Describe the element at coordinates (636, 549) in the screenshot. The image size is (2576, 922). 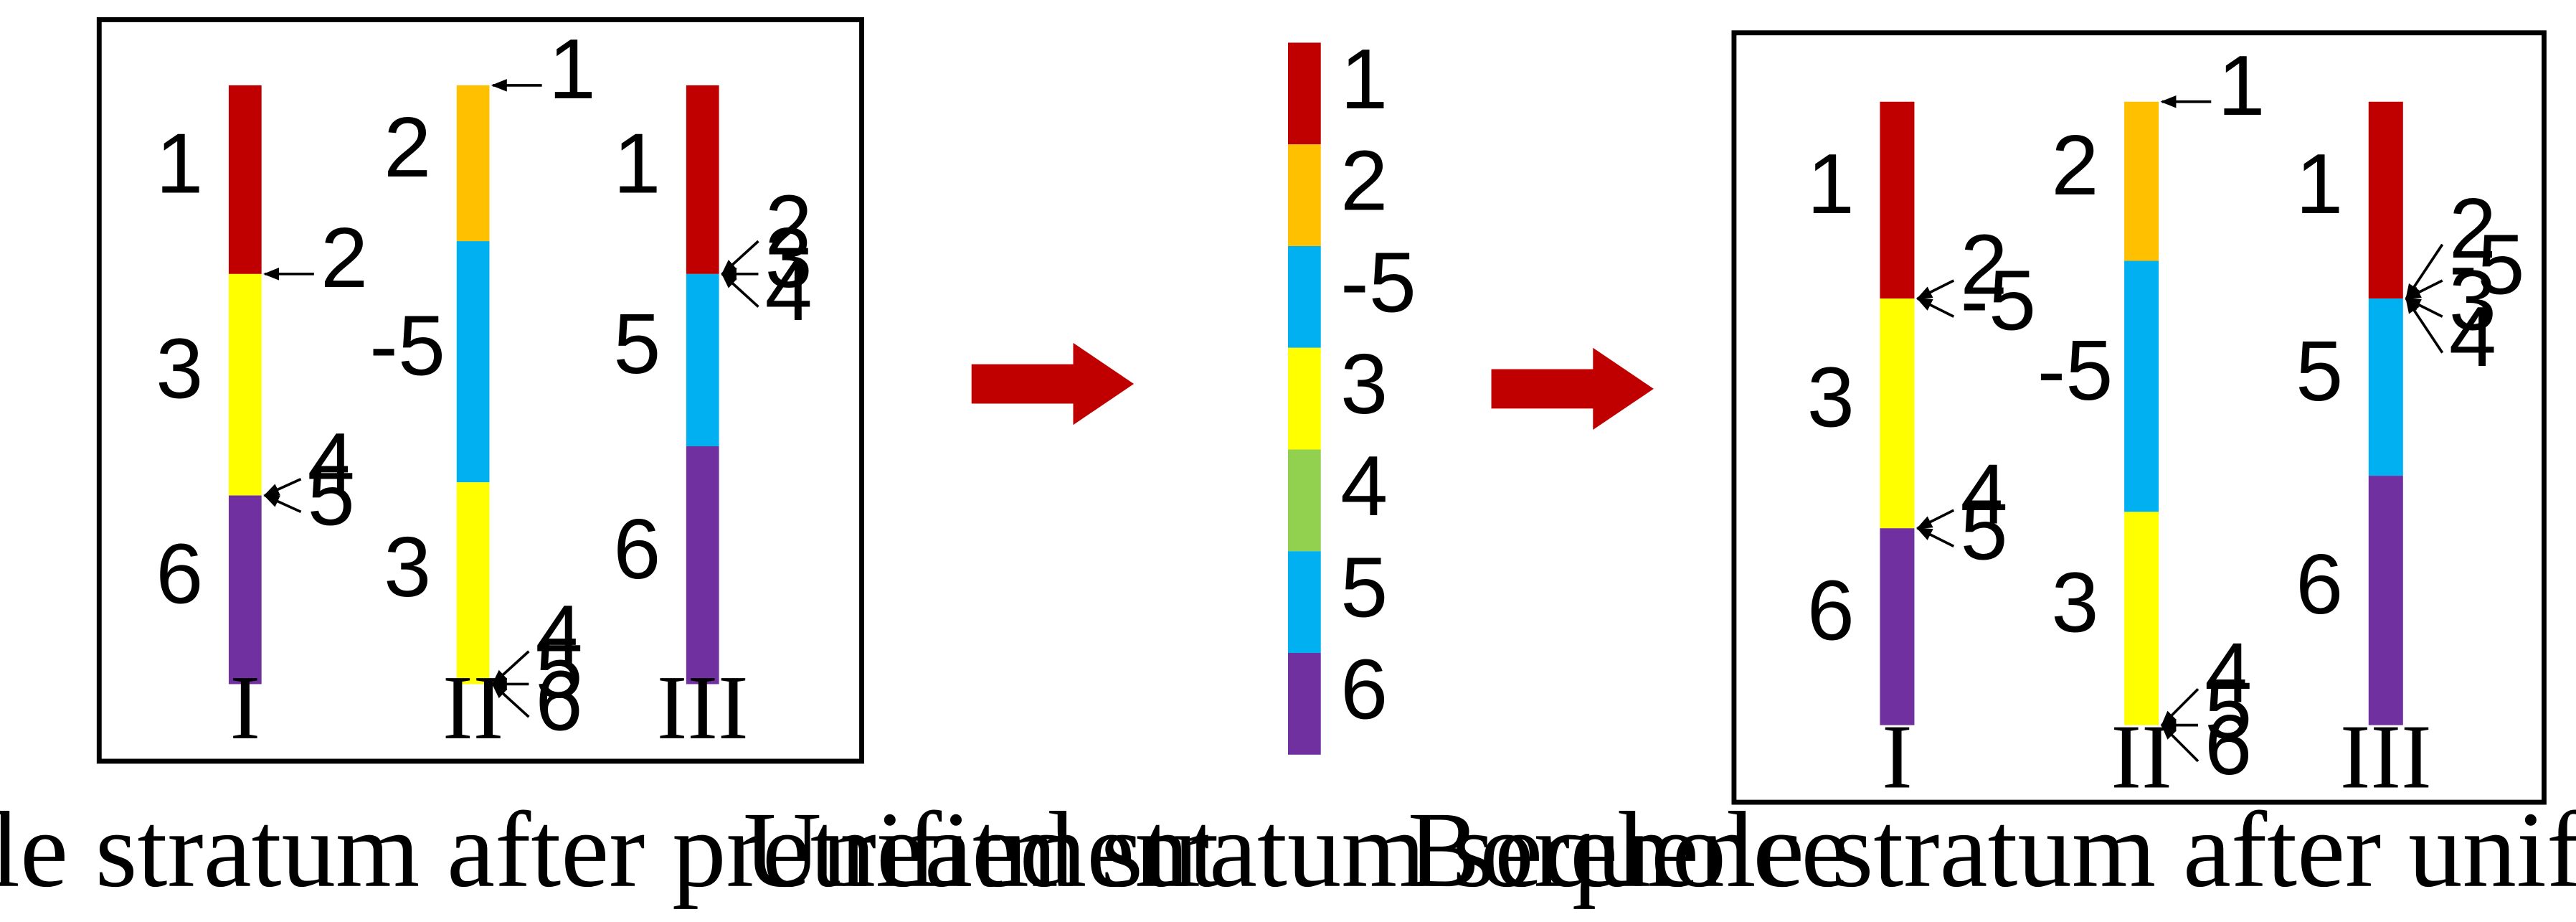
I see `pretreatment-borehole-3-layer-label: 6` at that location.